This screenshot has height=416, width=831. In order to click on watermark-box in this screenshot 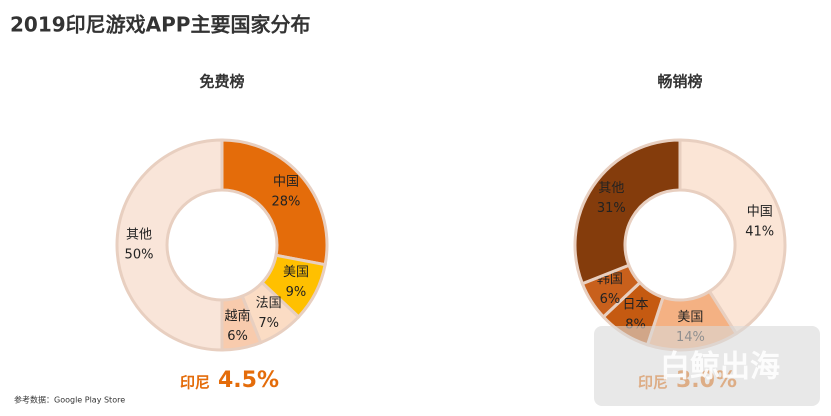, I will do `click(707, 366)`.